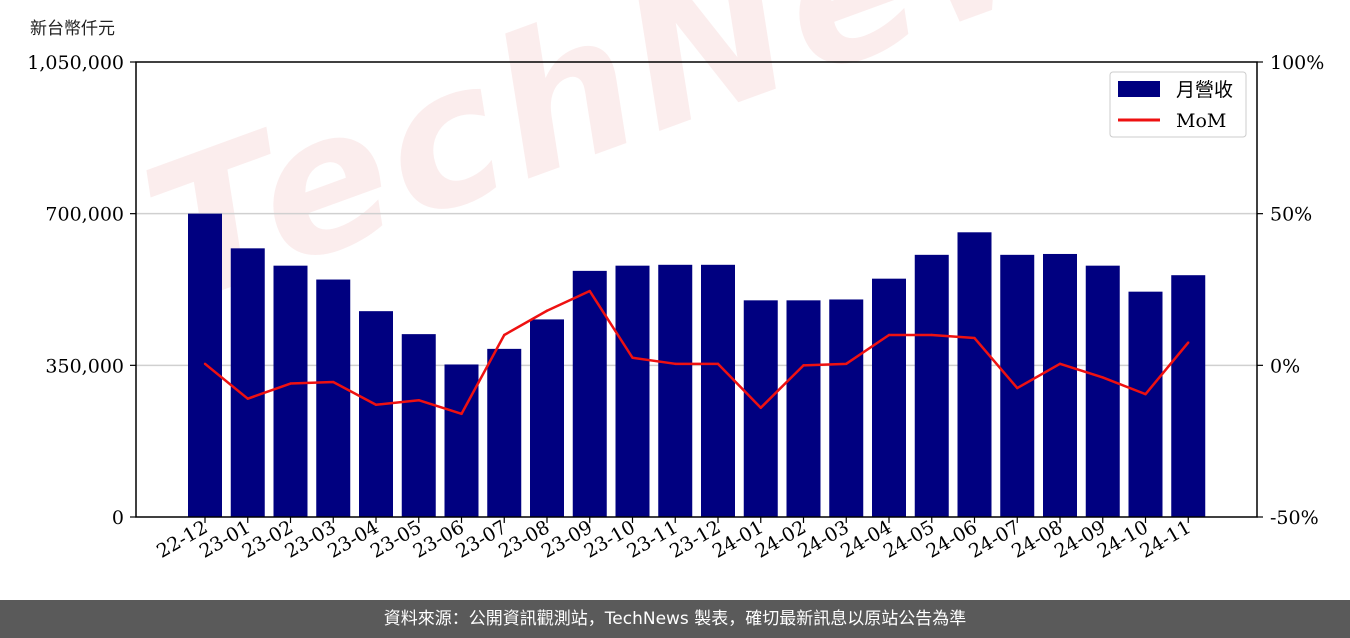 Image resolution: width=1350 pixels, height=638 pixels. What do you see at coordinates (1139, 89) in the screenshot?
I see `legend-swatch-bar` at bounding box center [1139, 89].